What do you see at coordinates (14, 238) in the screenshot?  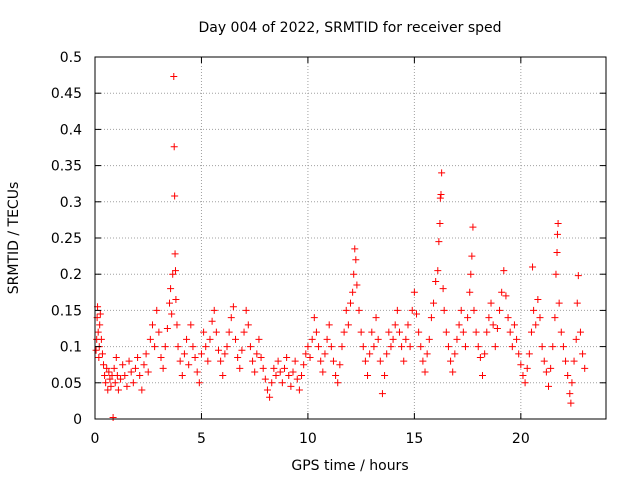 I see `y-axis-label: SRMTID / TECUs` at bounding box center [14, 238].